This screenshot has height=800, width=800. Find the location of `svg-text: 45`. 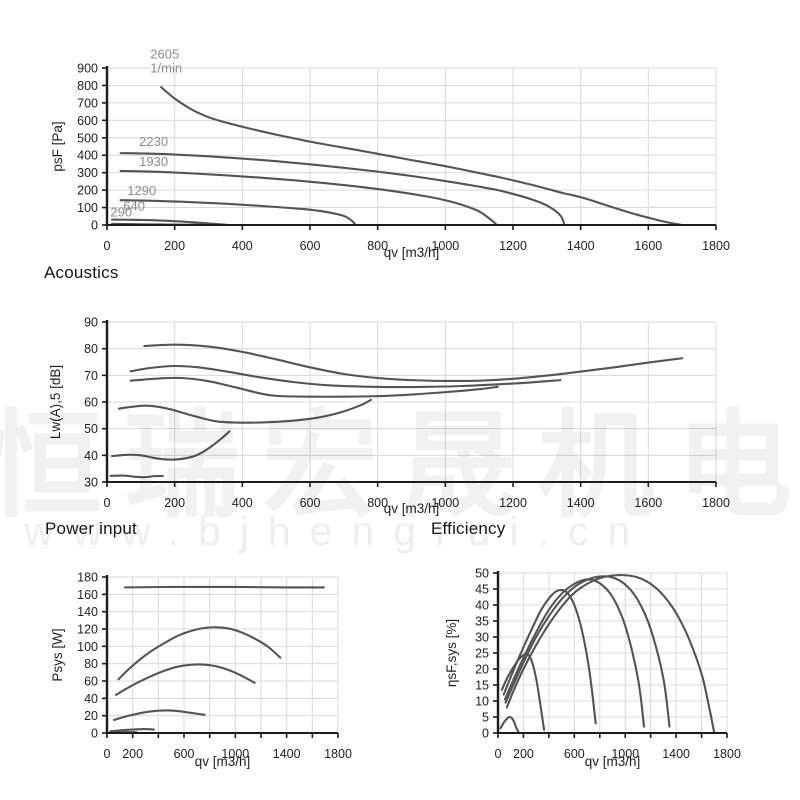

svg-text: 45 is located at coordinates (482, 590).